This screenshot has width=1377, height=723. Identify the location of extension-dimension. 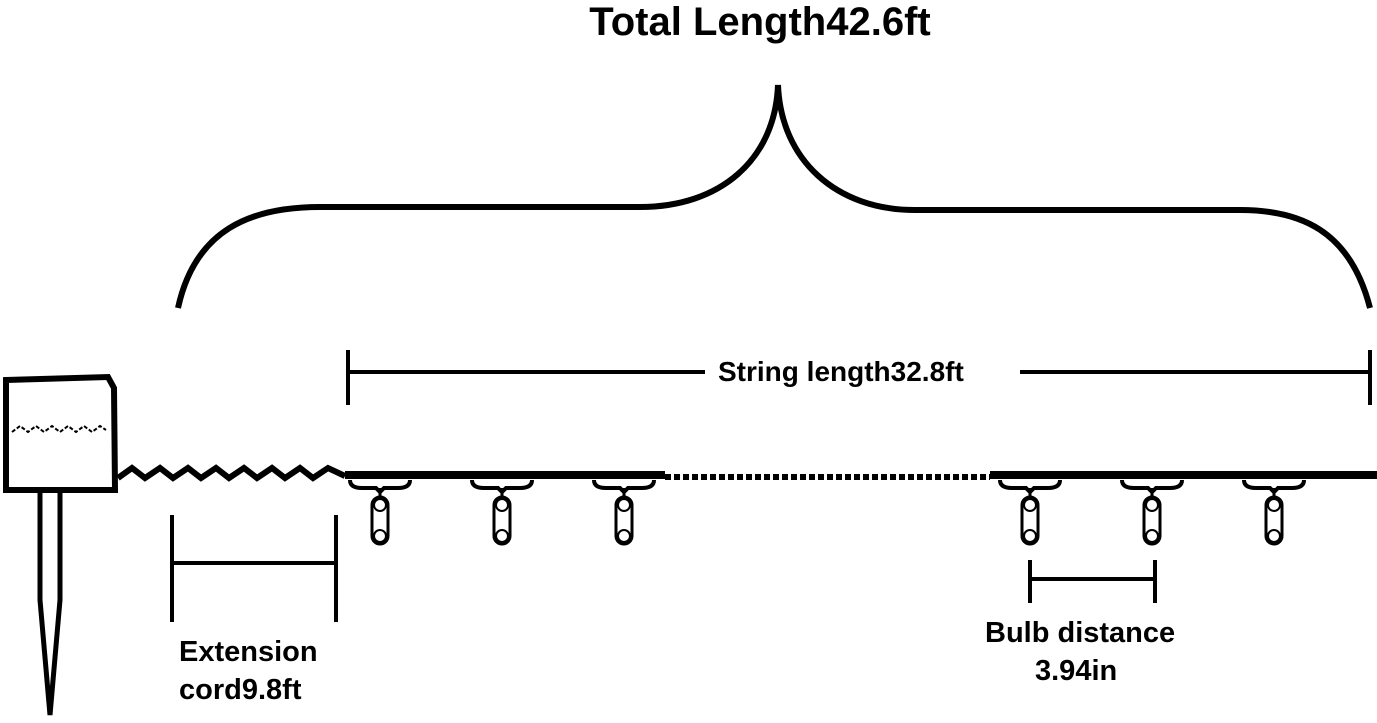
(254, 568).